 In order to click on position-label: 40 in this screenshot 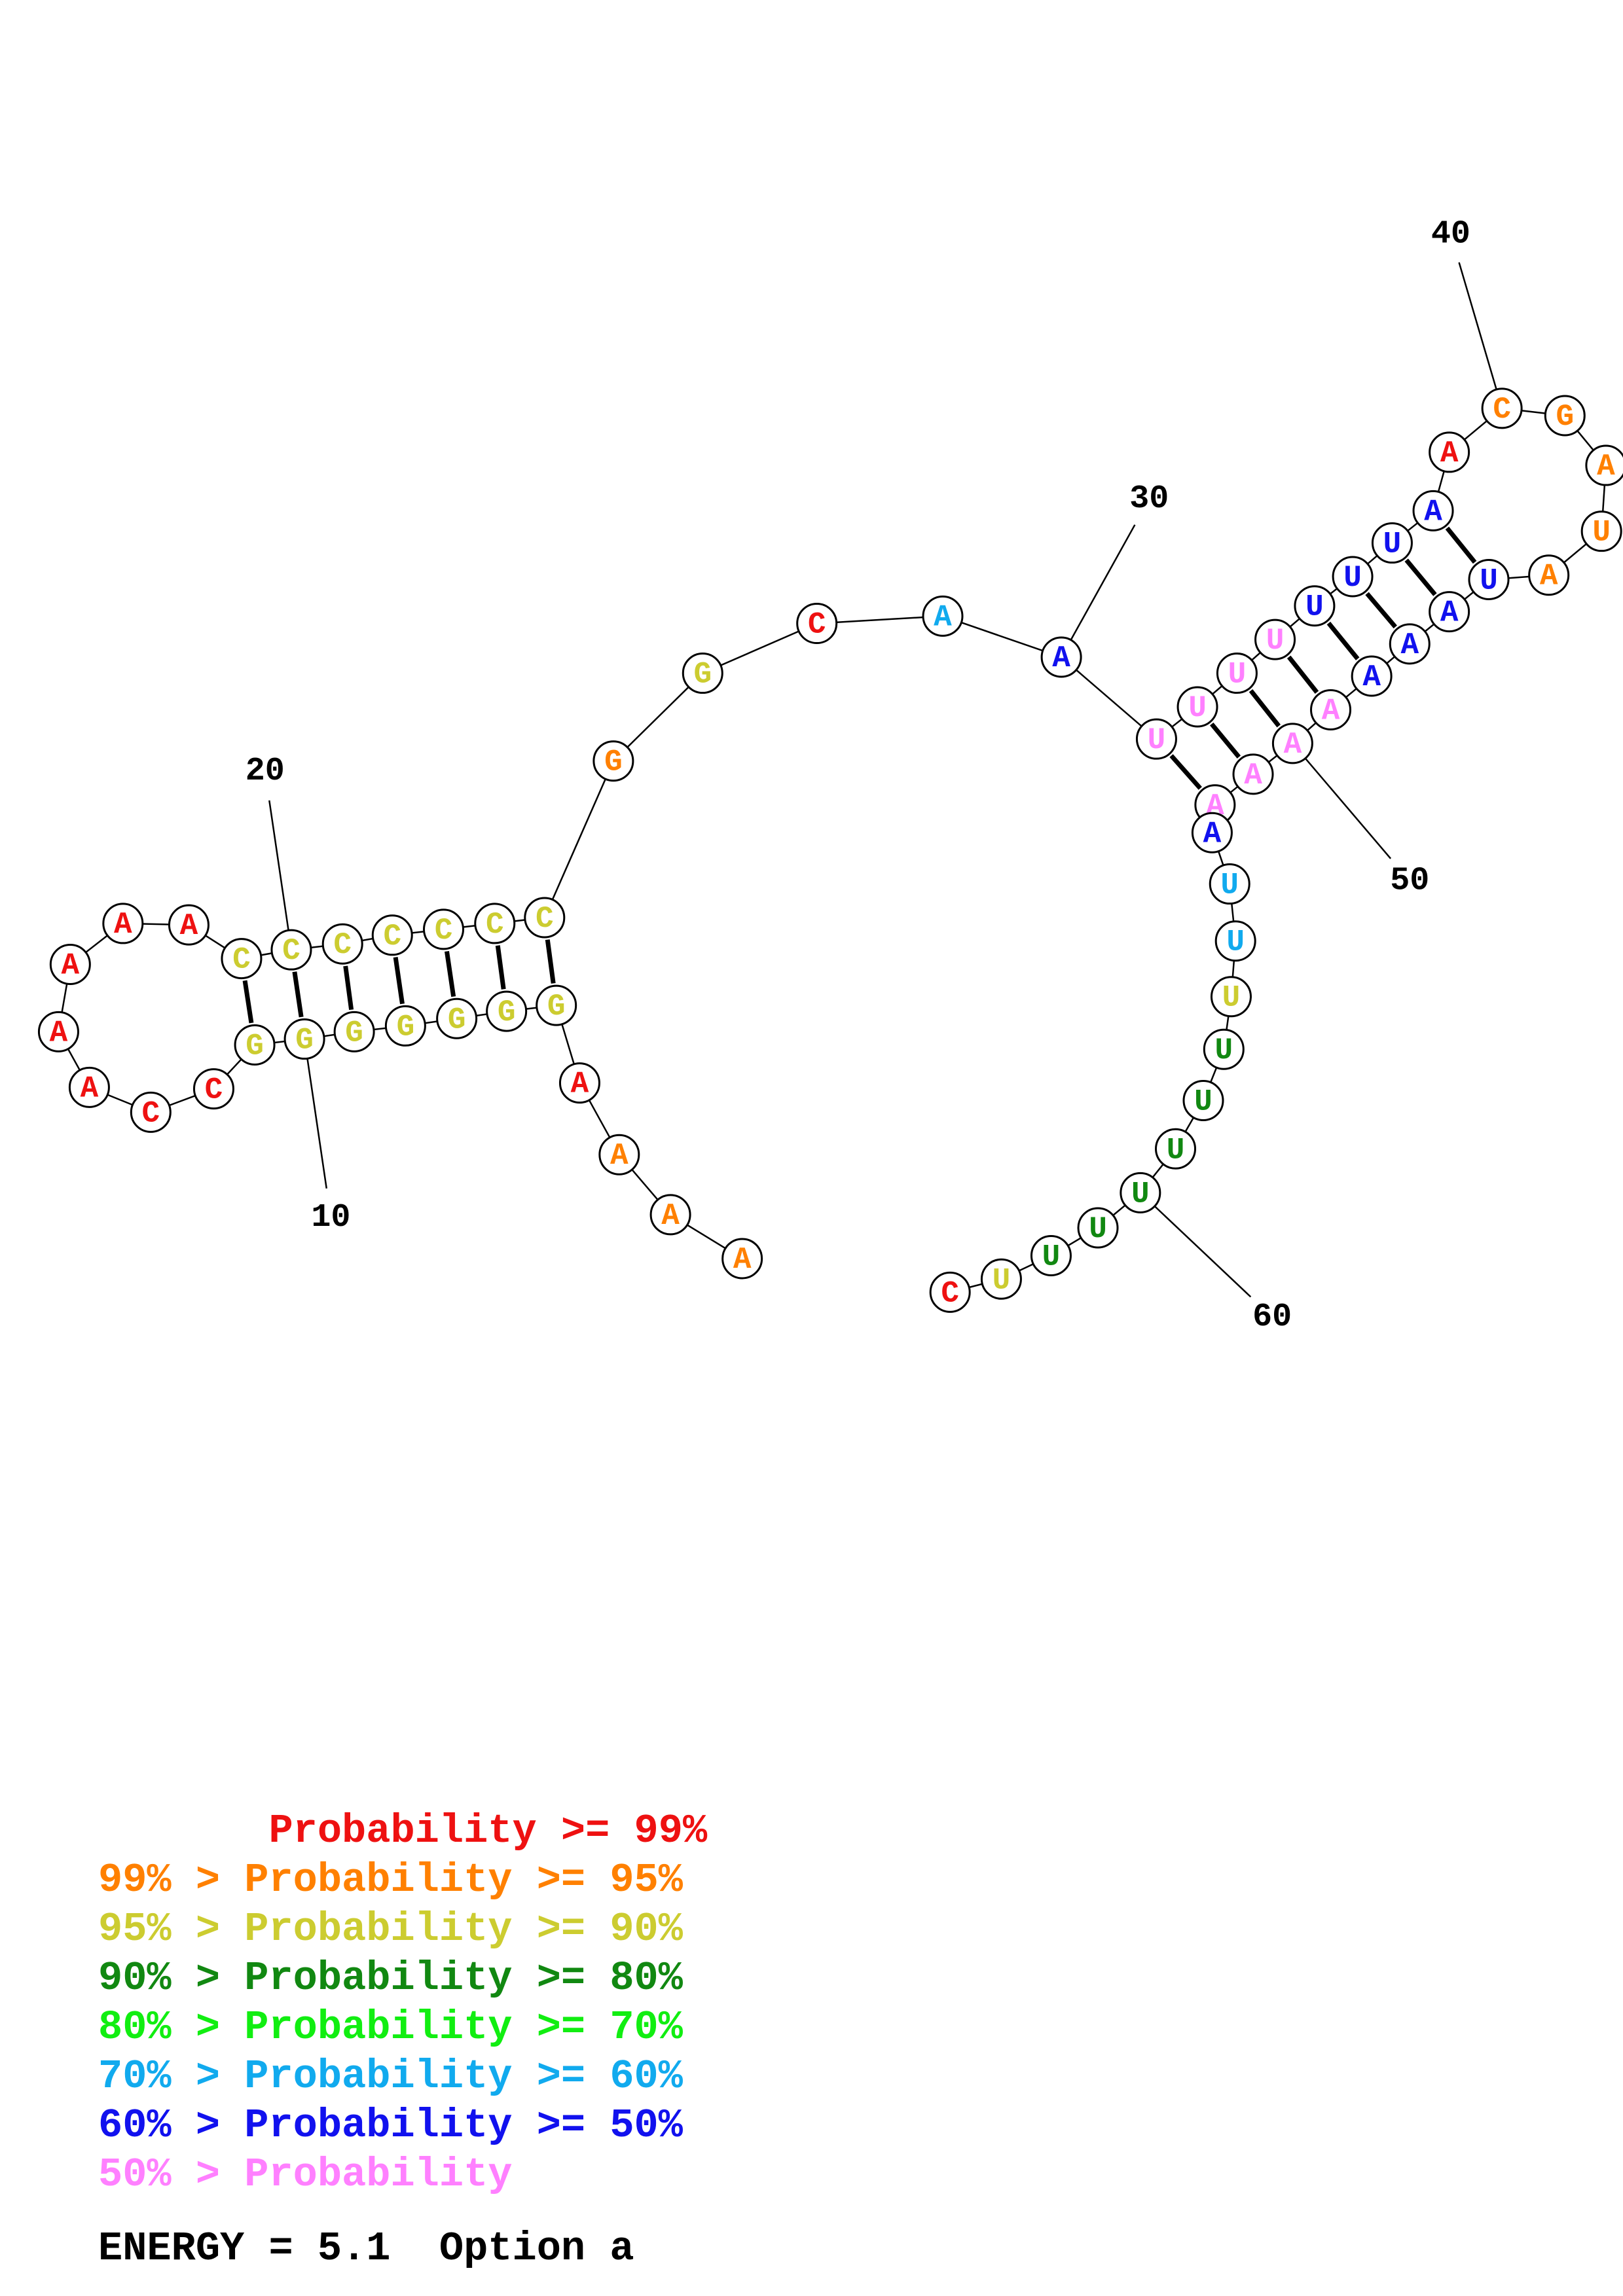, I will do `click(1450, 234)`.